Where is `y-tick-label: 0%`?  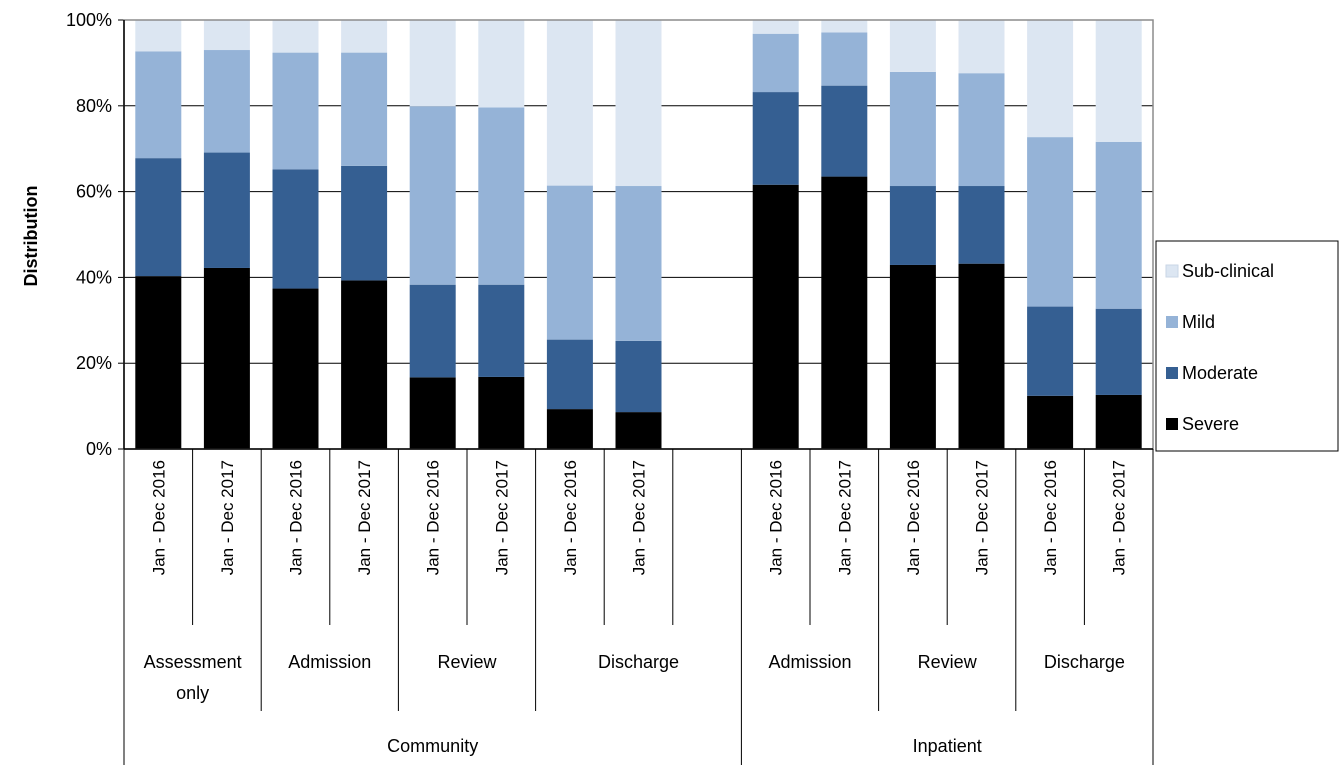 y-tick-label: 0% is located at coordinates (99, 449).